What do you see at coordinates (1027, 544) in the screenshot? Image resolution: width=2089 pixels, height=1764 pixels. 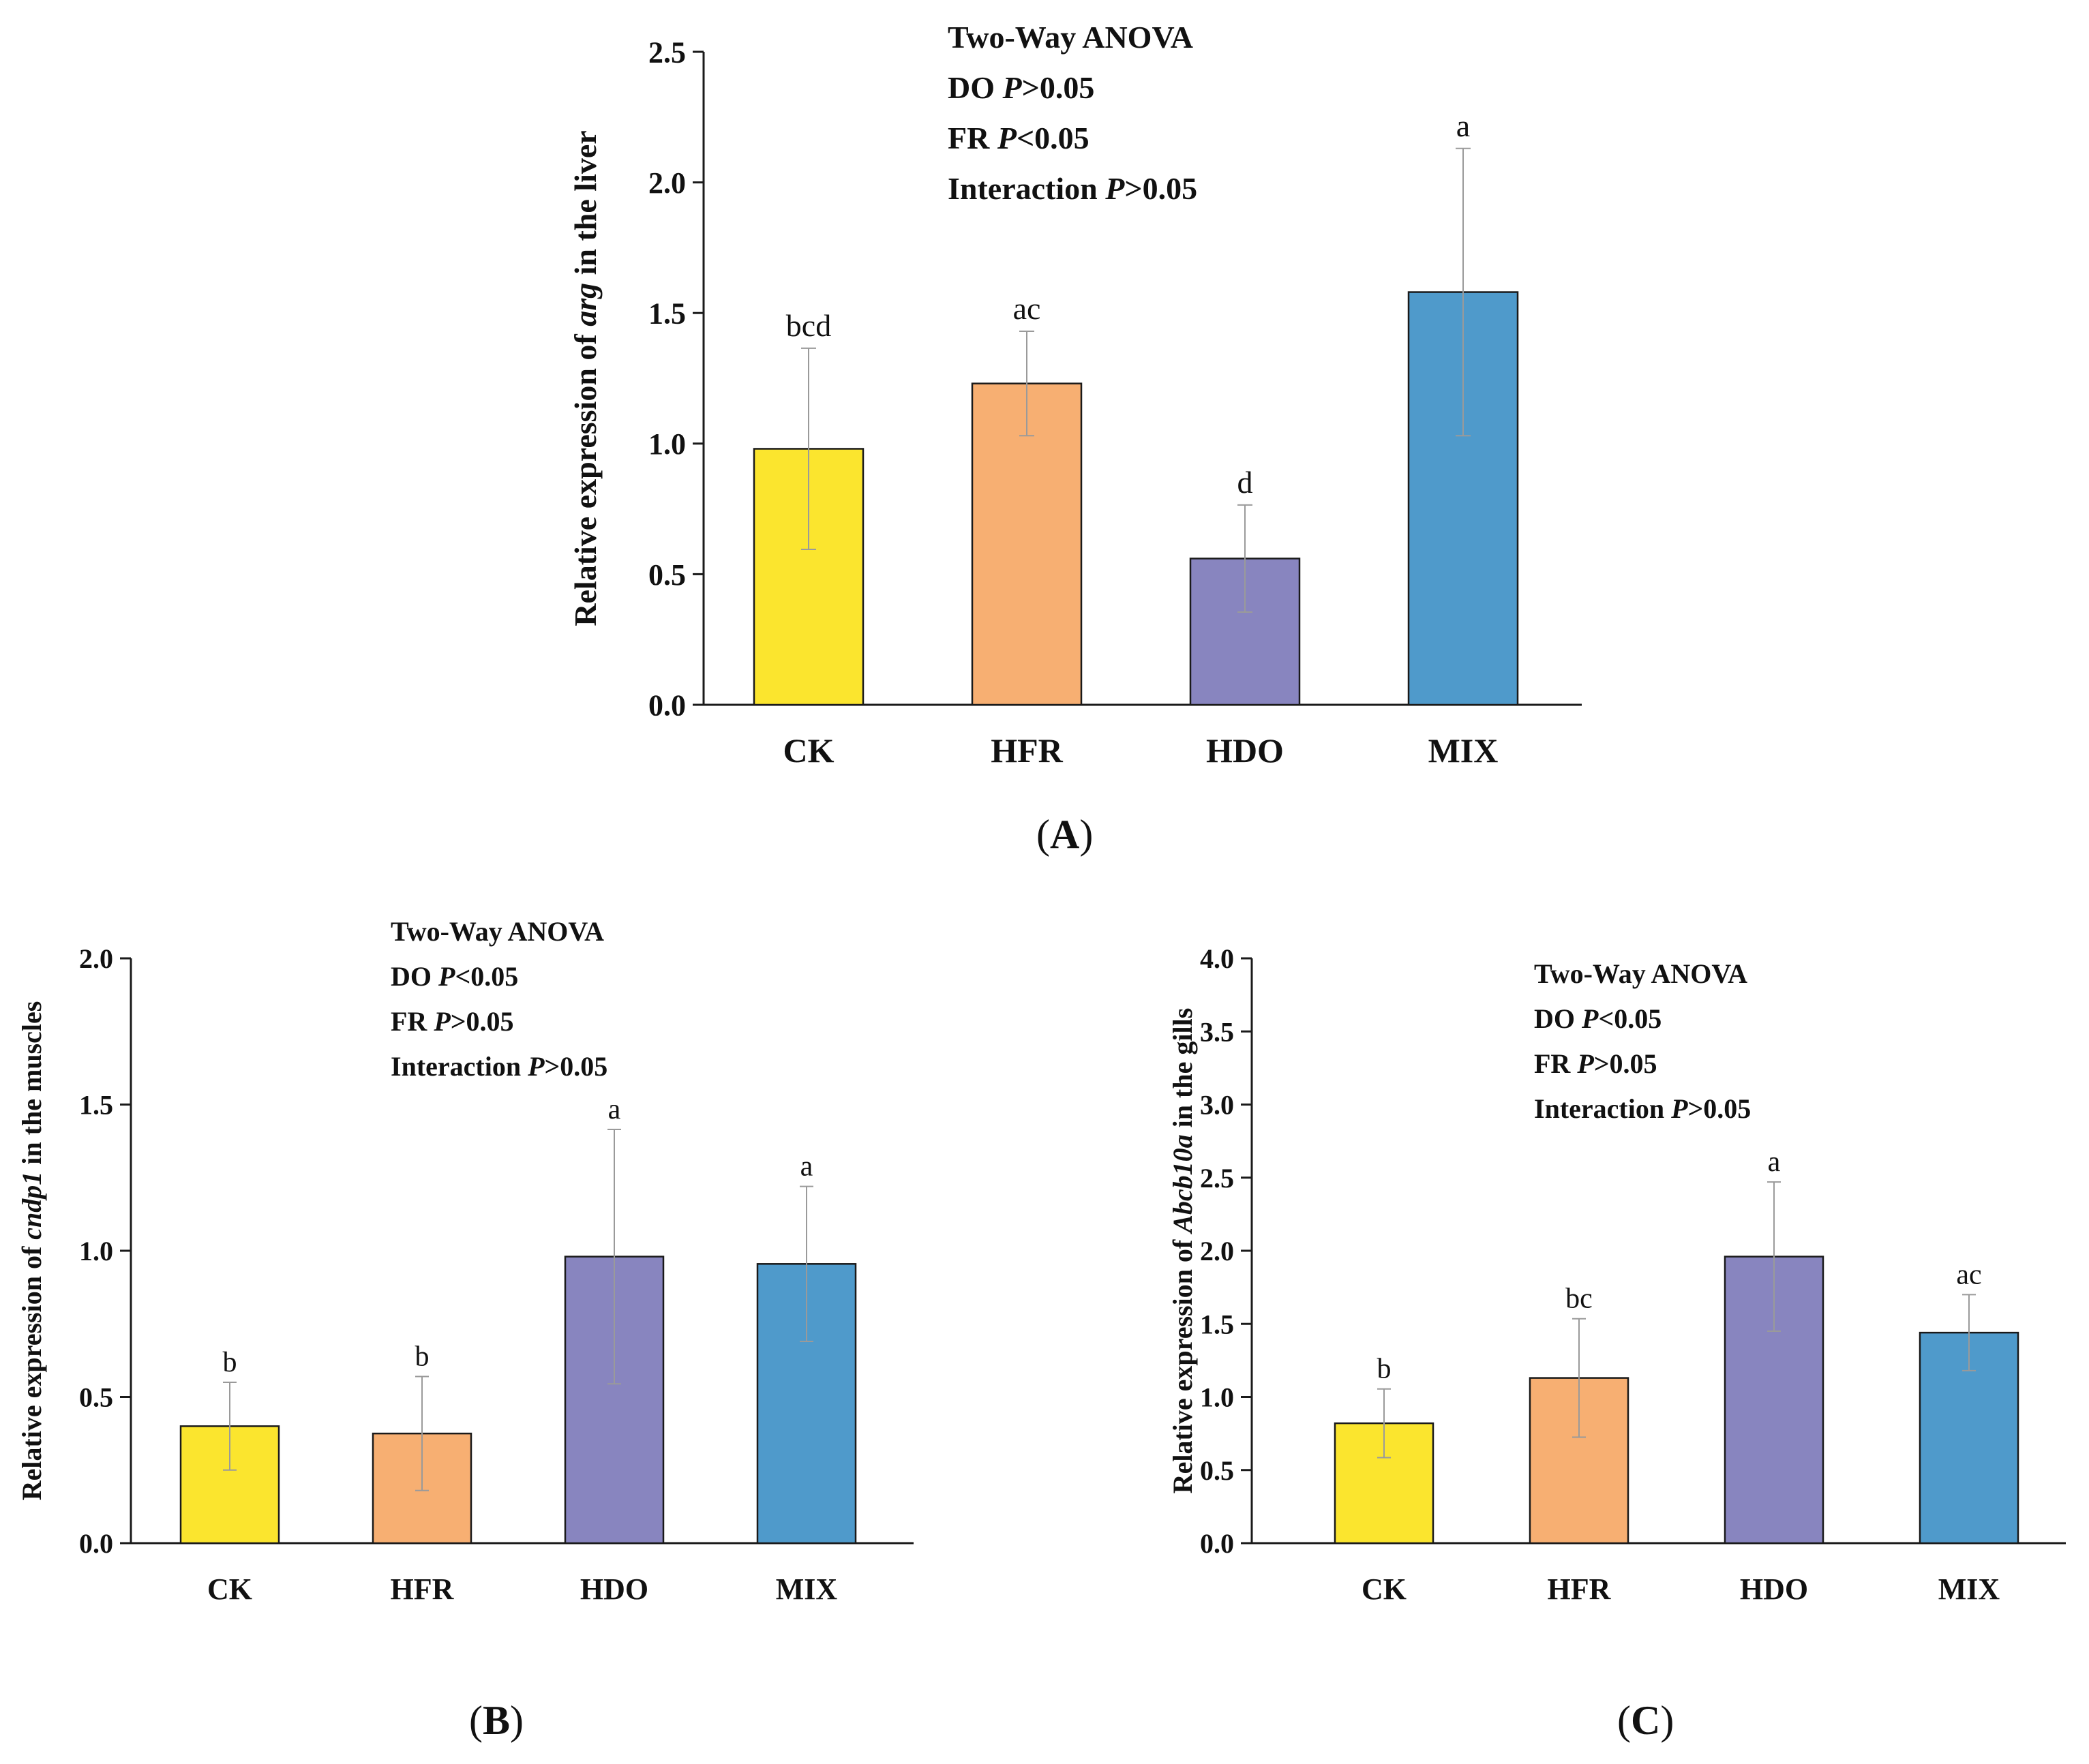 I see `bar-hfr` at bounding box center [1027, 544].